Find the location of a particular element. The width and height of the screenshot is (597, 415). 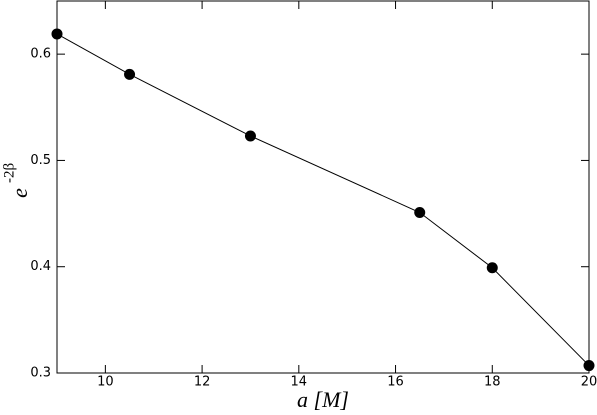

x-tick-label: 10 is located at coordinates (105, 382).